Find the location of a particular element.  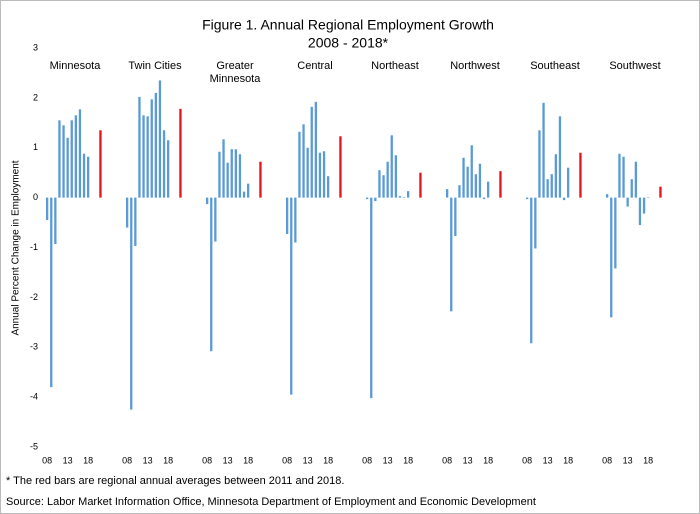

panel-label: Twin Cities is located at coordinates (155, 66).